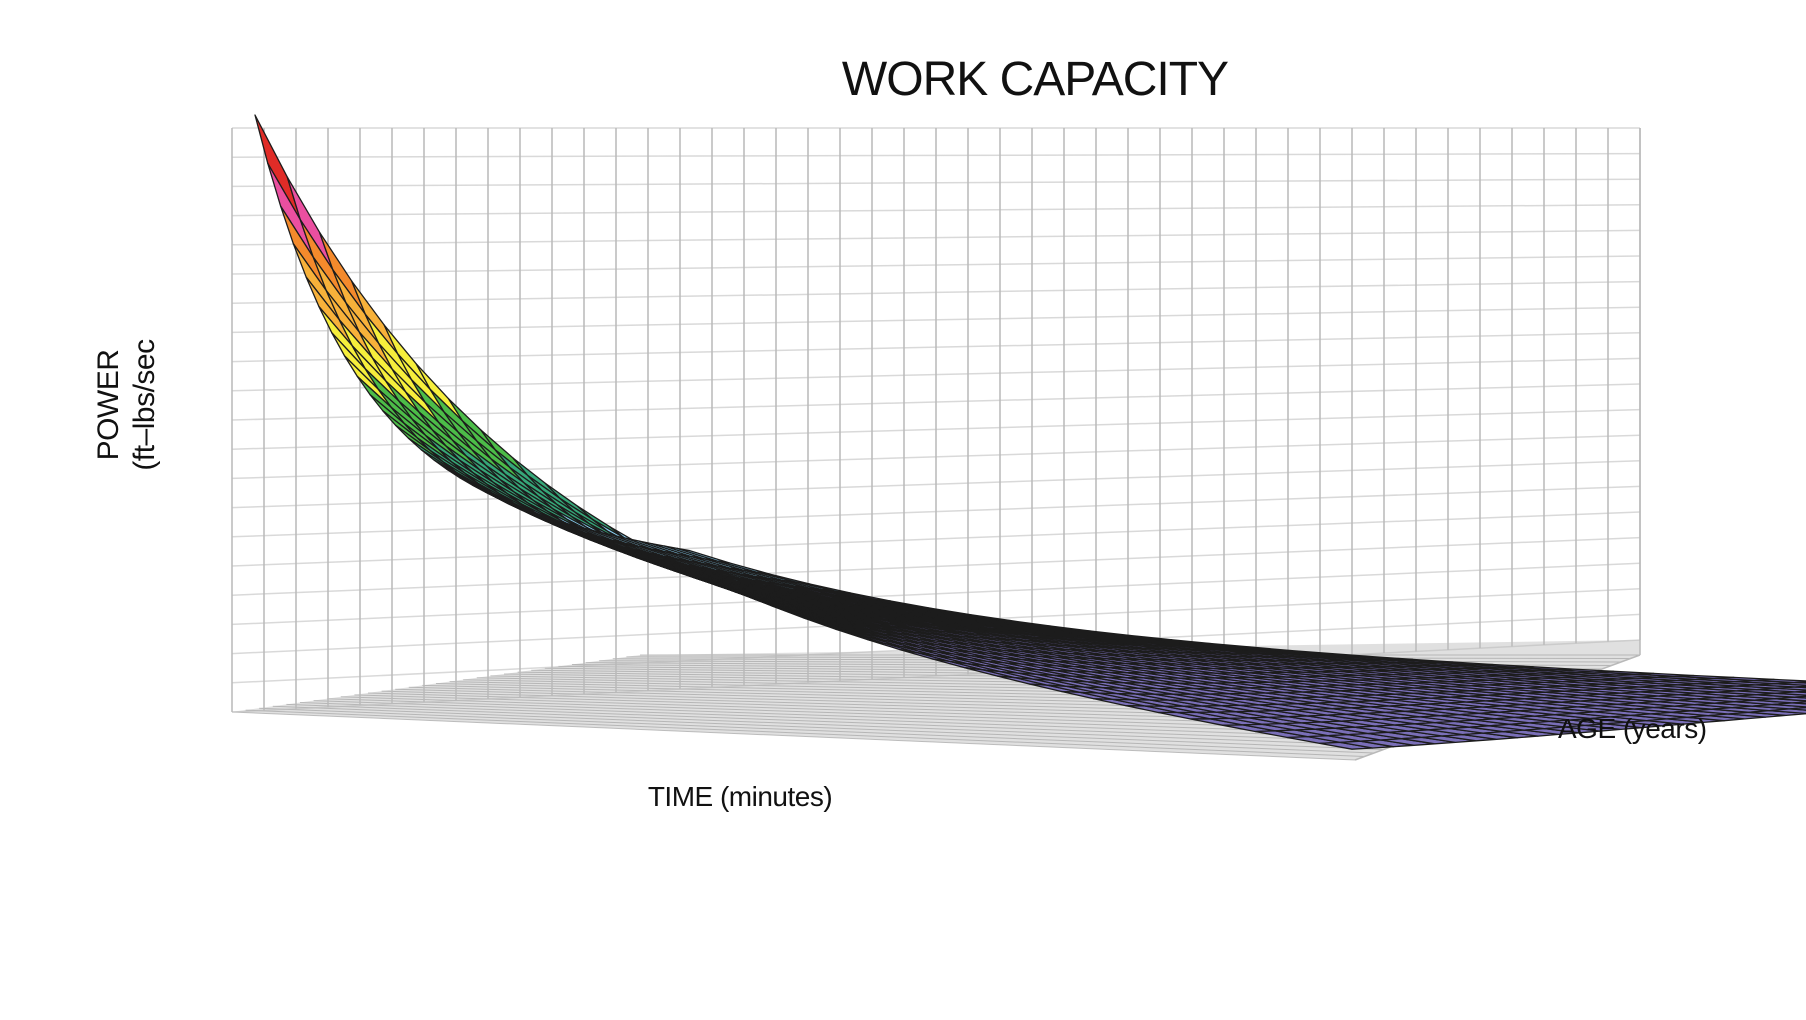 The height and width of the screenshot is (1020, 1806). Describe the element at coordinates (1632, 728) in the screenshot. I see `z-axis-label: AGE (years)` at that location.